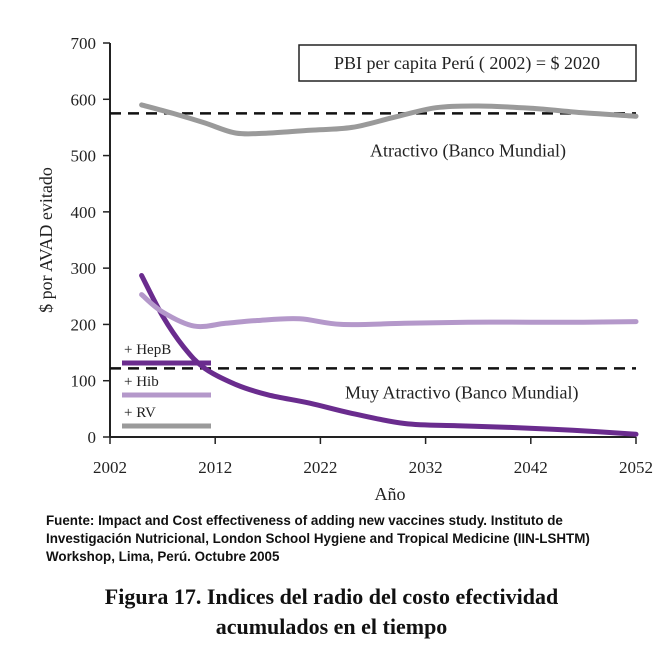 The height and width of the screenshot is (650, 663). I want to click on x-axis-ticks: 2002 2012 2022 2032 2042 2052, so click(373, 457).